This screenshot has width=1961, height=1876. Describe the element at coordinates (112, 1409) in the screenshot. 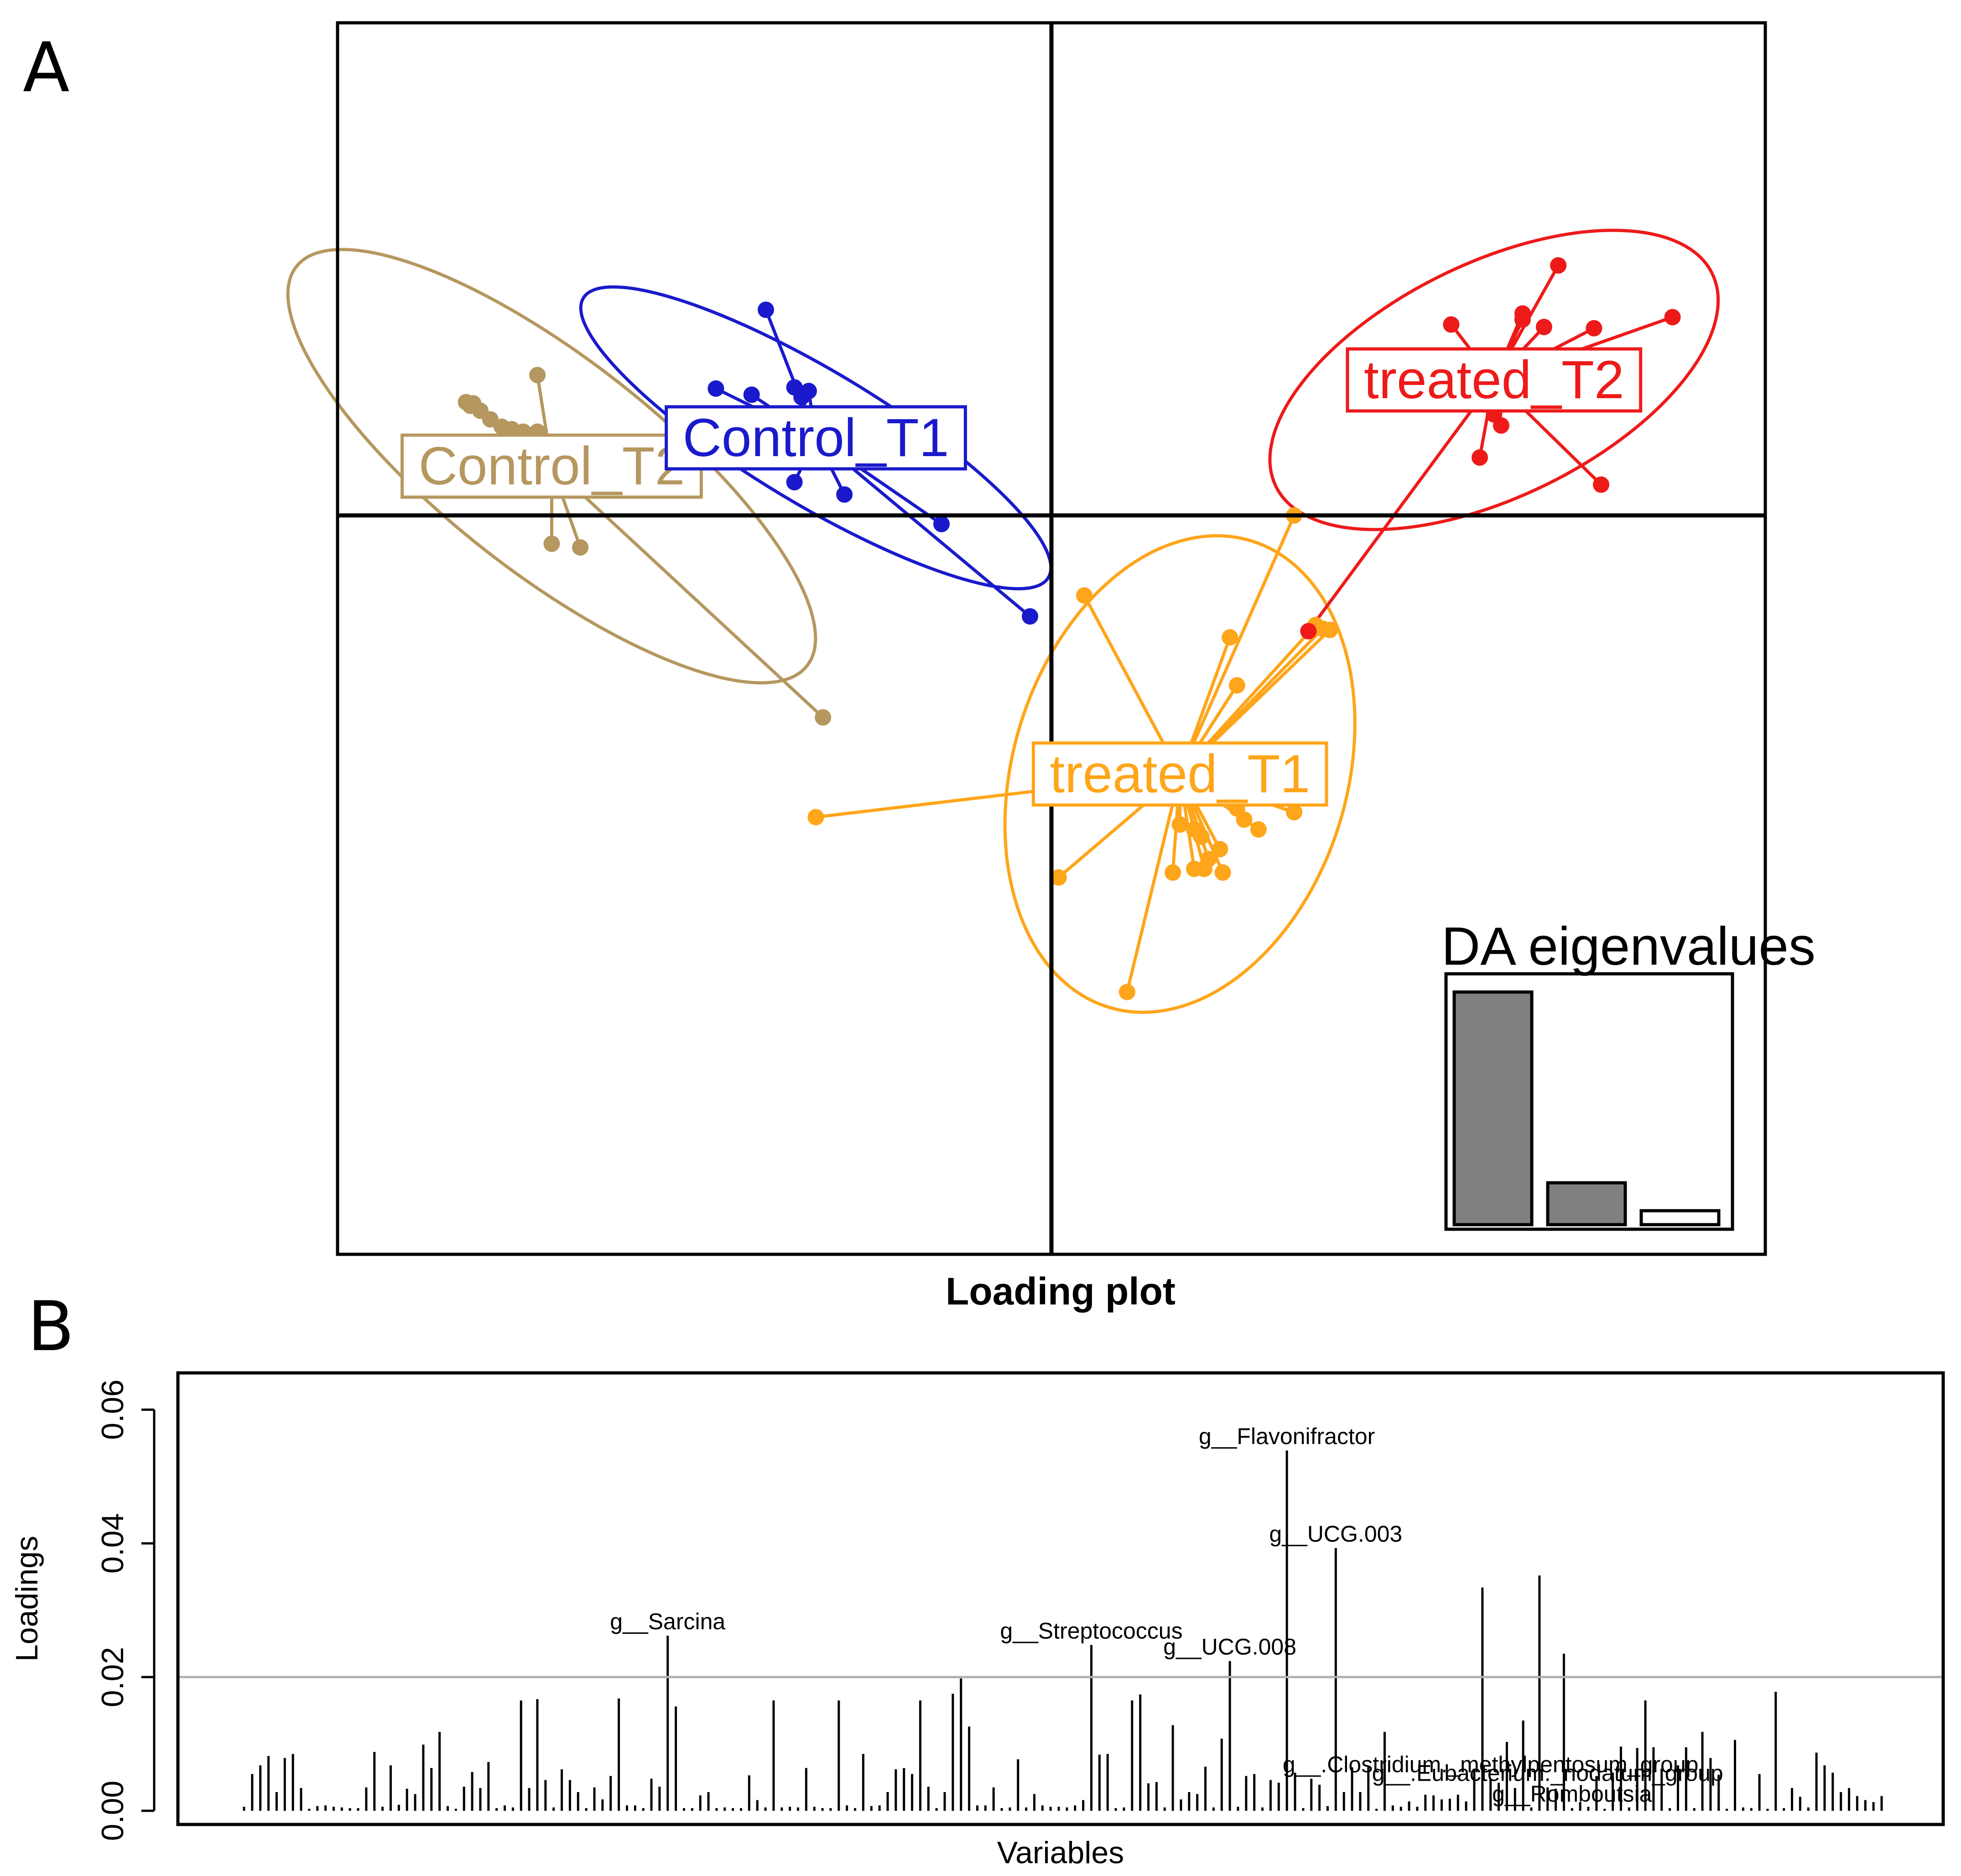

I see `y-tick-label-3: 0.06` at that location.